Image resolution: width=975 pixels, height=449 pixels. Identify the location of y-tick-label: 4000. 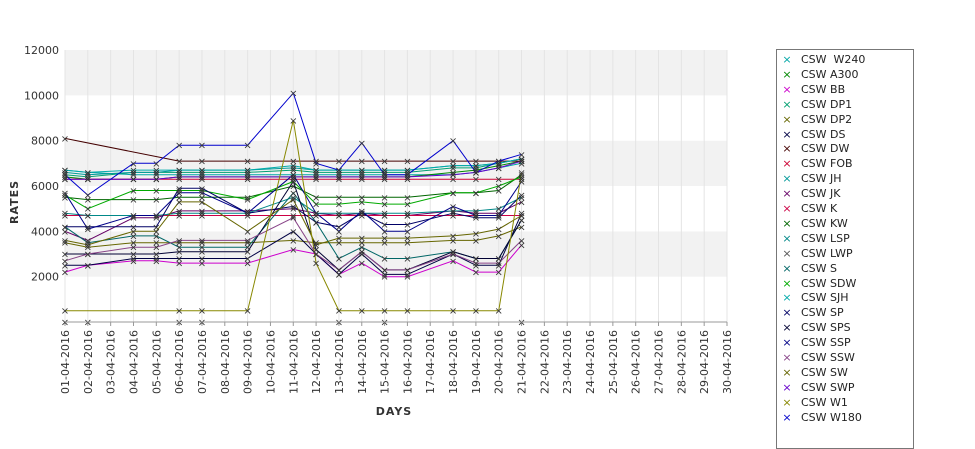
(45, 231).